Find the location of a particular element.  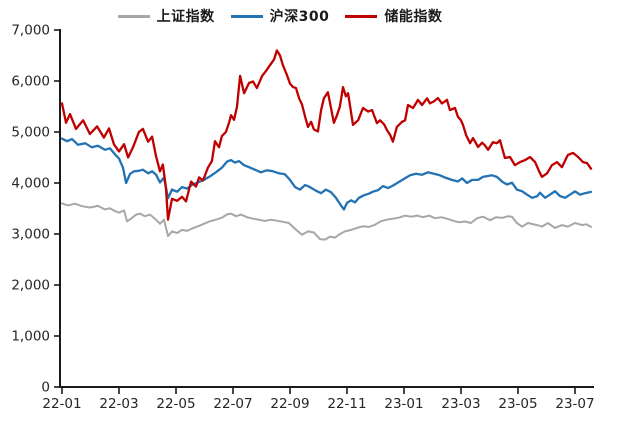

legend-item-shangzheng: 上证指数 is located at coordinates (166, 16).